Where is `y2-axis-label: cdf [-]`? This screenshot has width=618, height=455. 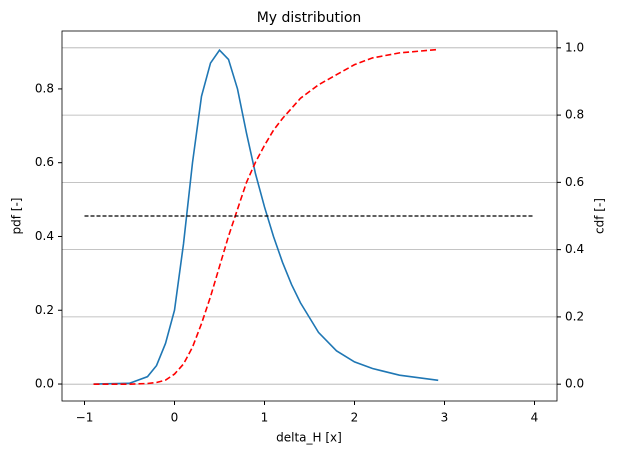
y2-axis-label: cdf [-] is located at coordinates (600, 216).